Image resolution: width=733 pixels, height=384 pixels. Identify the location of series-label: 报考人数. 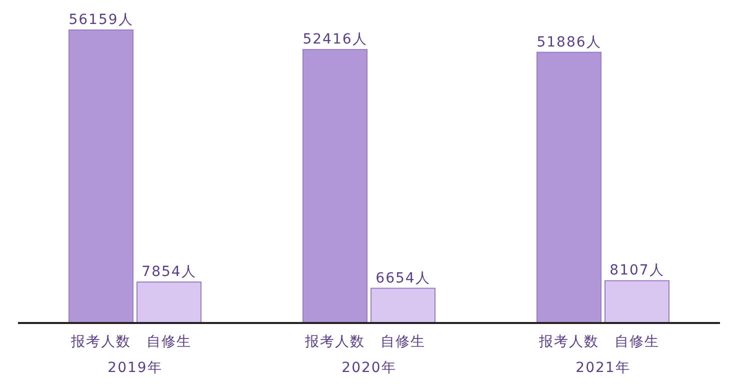
(100, 342).